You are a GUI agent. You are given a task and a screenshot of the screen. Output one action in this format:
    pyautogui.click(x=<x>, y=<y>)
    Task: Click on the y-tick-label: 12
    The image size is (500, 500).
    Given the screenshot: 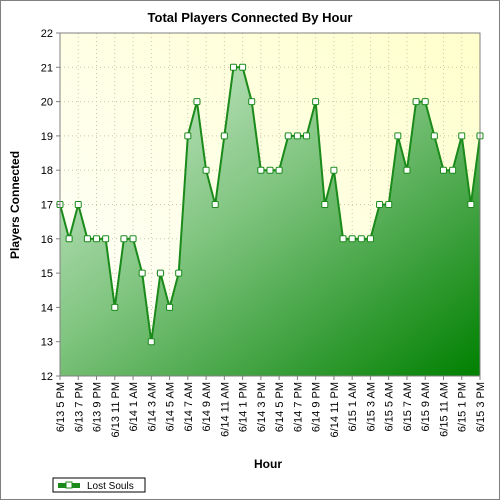 What is the action you would take?
    pyautogui.click(x=47, y=377)
    